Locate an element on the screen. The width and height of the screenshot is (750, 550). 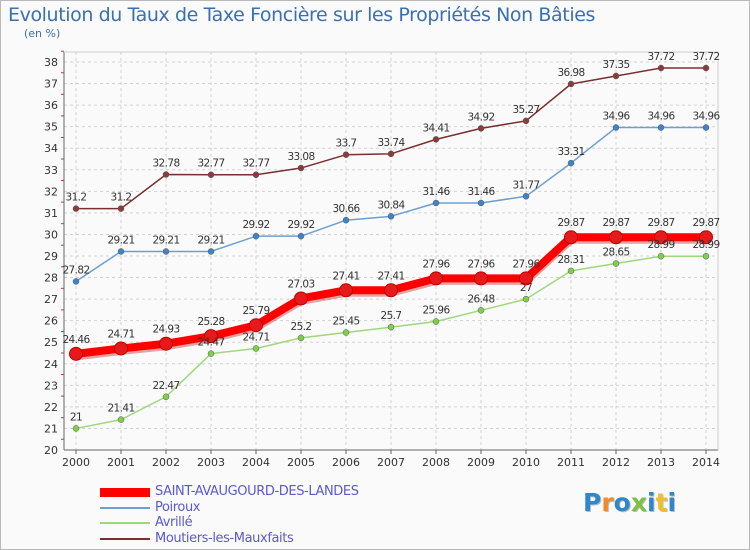
data-label-avrill-: 25.96 is located at coordinates (436, 311).